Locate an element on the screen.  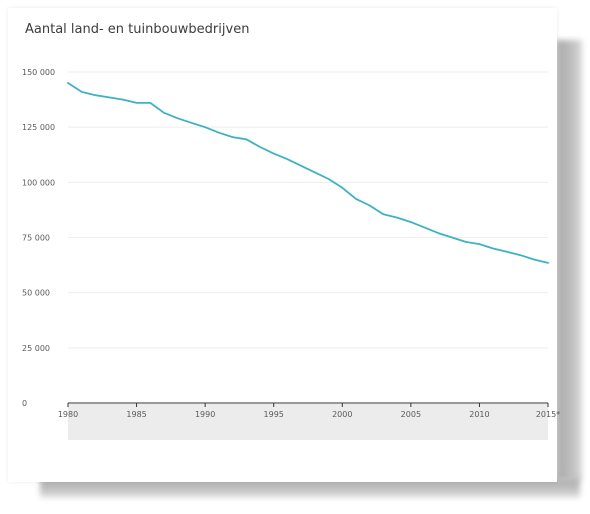
y-tick-label: 25 000 is located at coordinates (36, 348).